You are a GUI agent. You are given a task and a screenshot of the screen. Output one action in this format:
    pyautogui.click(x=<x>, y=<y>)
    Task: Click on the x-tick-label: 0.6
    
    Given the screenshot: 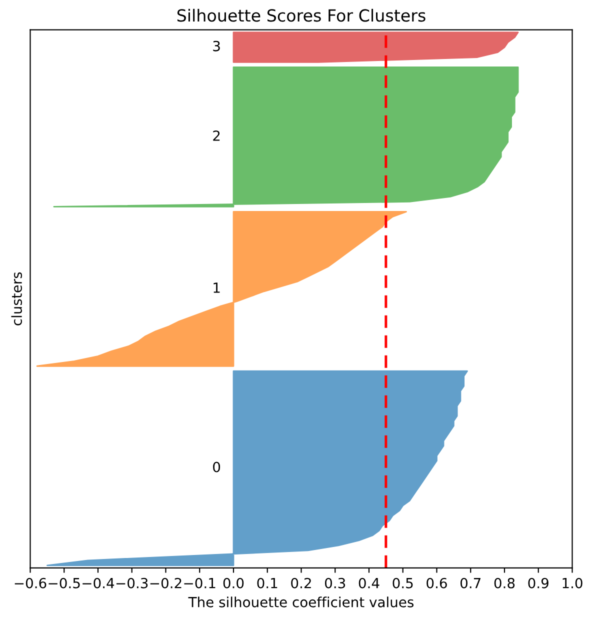 What is the action you would take?
    pyautogui.click(x=436, y=583)
    